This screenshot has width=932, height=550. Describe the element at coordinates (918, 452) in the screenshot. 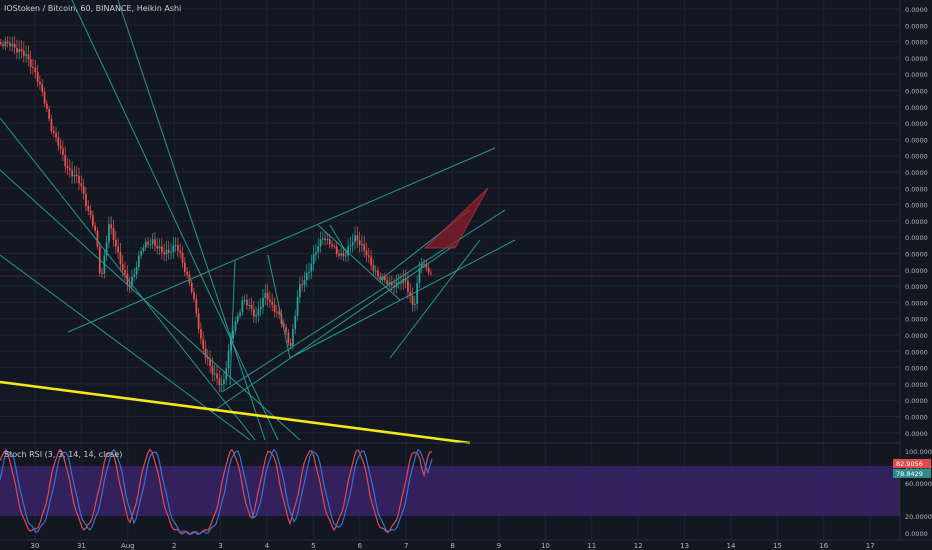

I see `rsi-axis-label: 100.0000` at that location.